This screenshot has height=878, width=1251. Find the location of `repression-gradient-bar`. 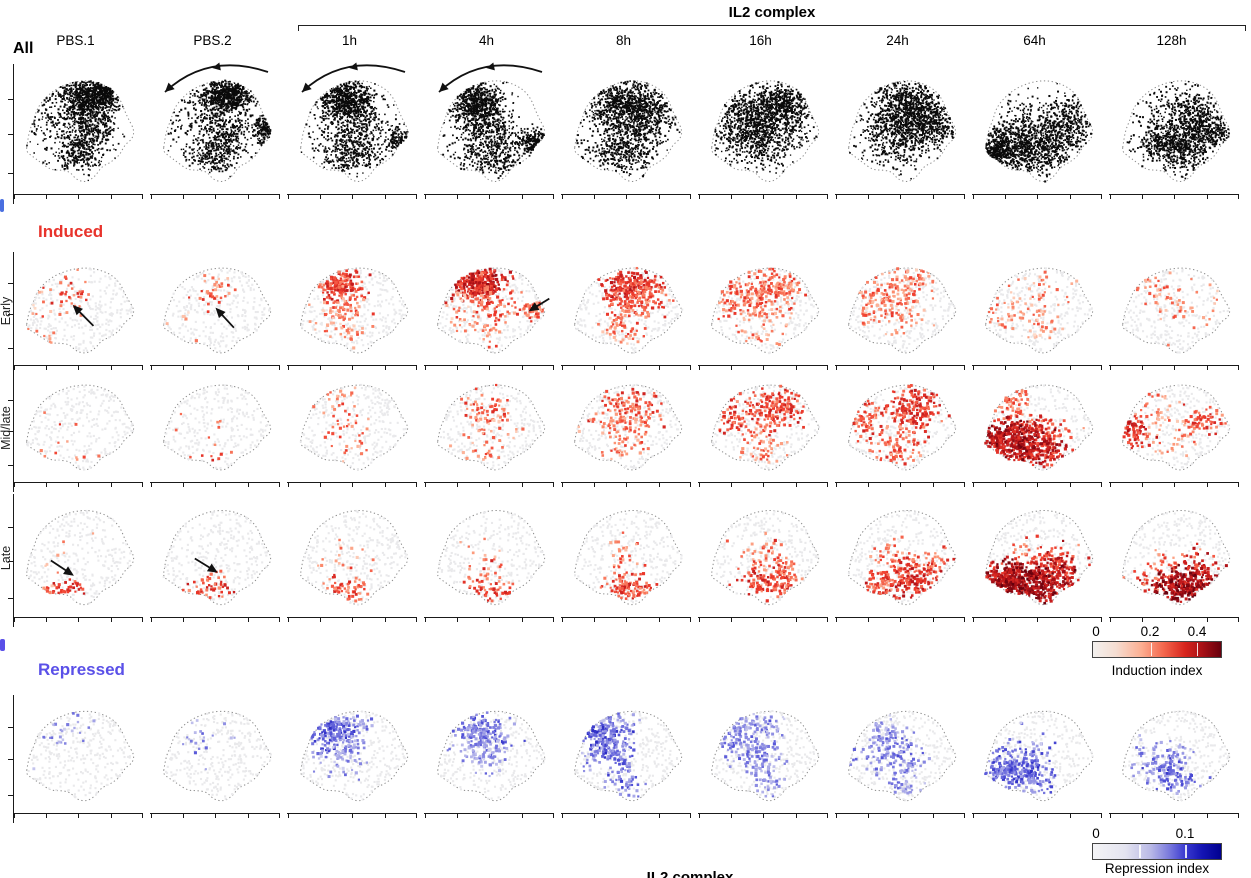

repression-gradient-bar is located at coordinates (1157, 851).